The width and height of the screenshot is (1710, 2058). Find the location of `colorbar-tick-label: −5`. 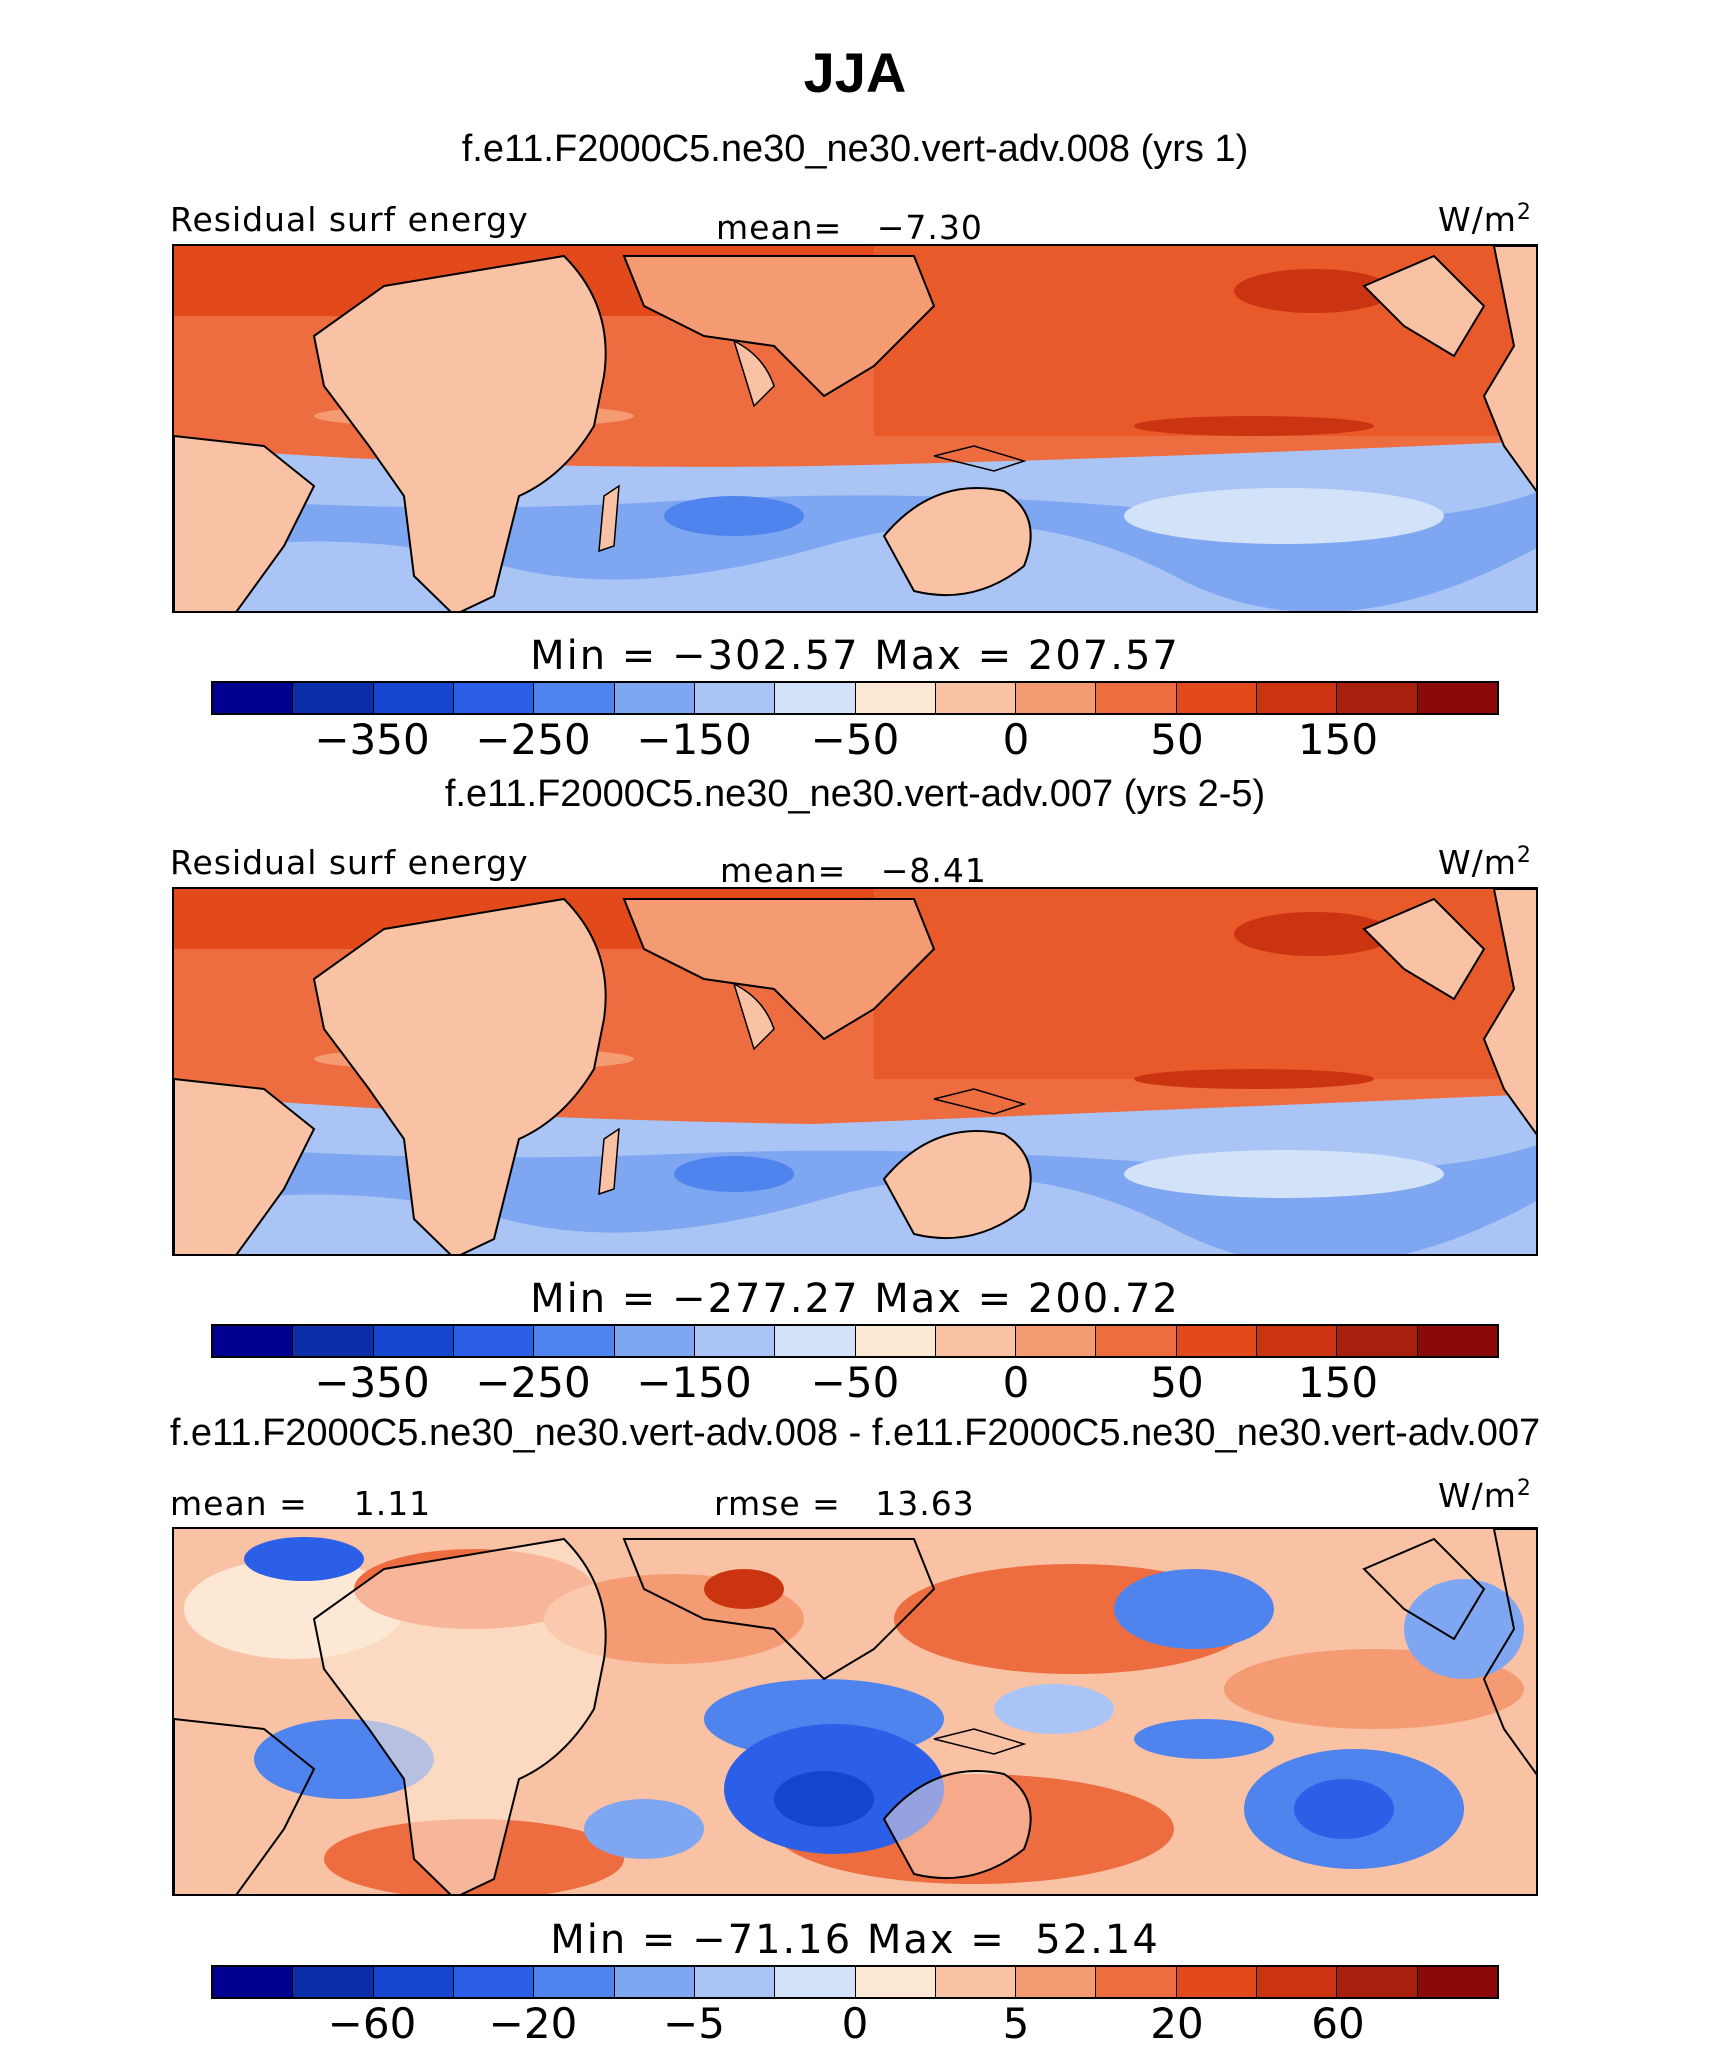

colorbar-tick-label: −5 is located at coordinates (694, 2023).